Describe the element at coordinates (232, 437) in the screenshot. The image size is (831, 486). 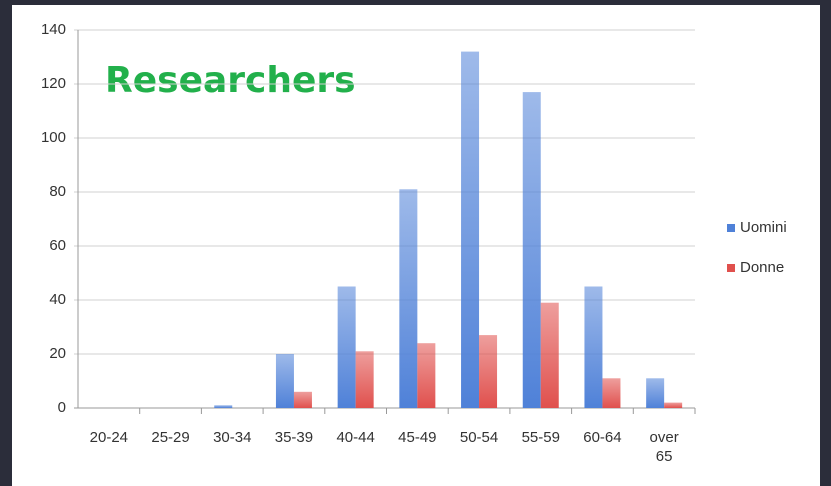
I see `x-tick-label: 30-34` at that location.